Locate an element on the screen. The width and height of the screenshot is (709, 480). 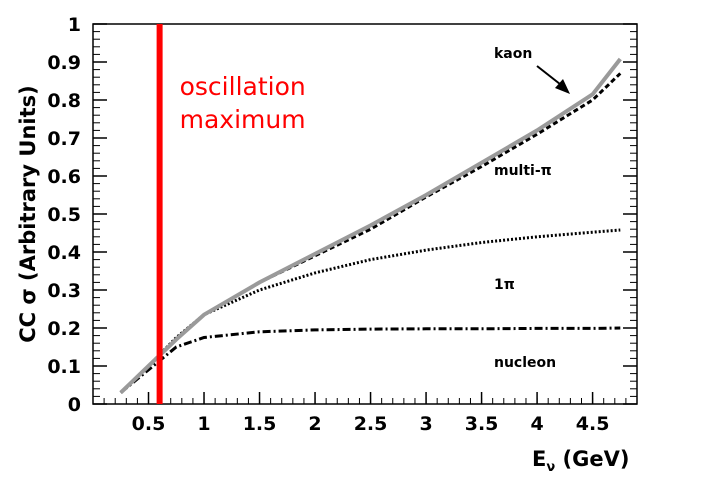
y-tick-label: 0.2 is located at coordinates (64, 329).